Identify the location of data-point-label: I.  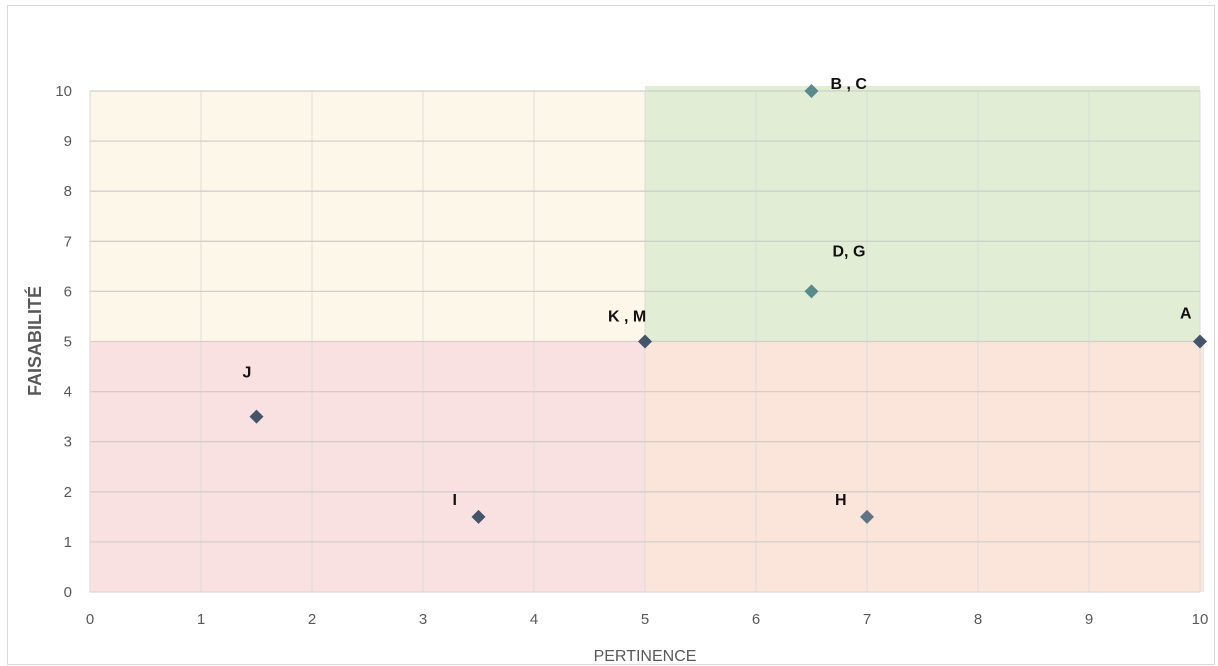
(455, 500).